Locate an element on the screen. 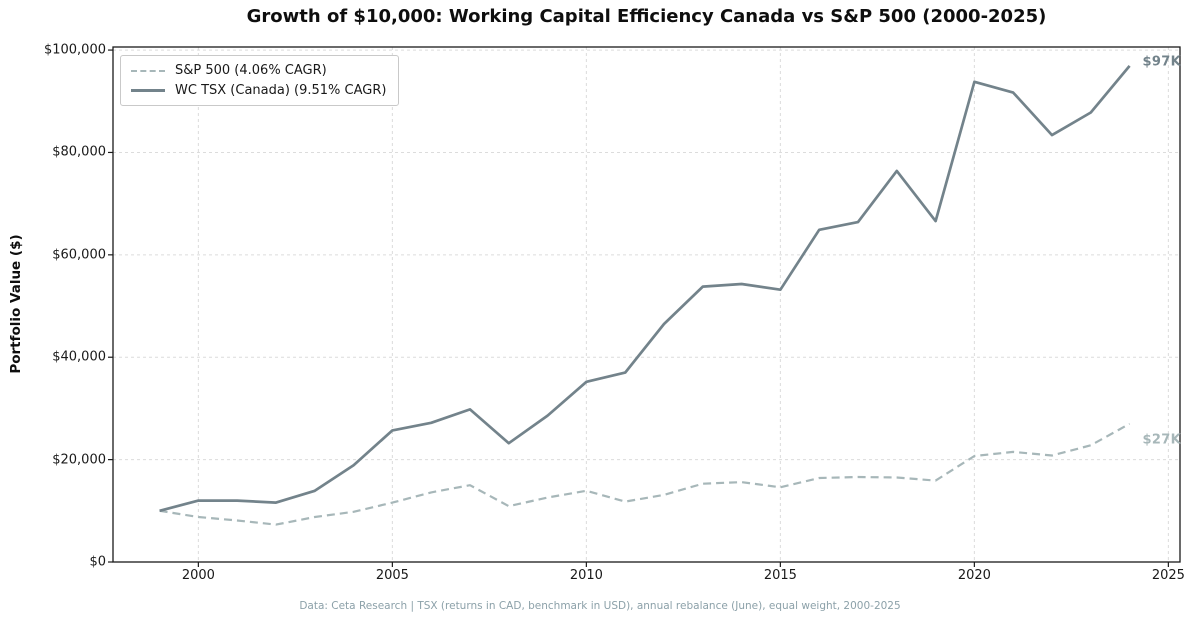 This screenshot has height=625, width=1200. x-tick-label: 2005 is located at coordinates (392, 575).